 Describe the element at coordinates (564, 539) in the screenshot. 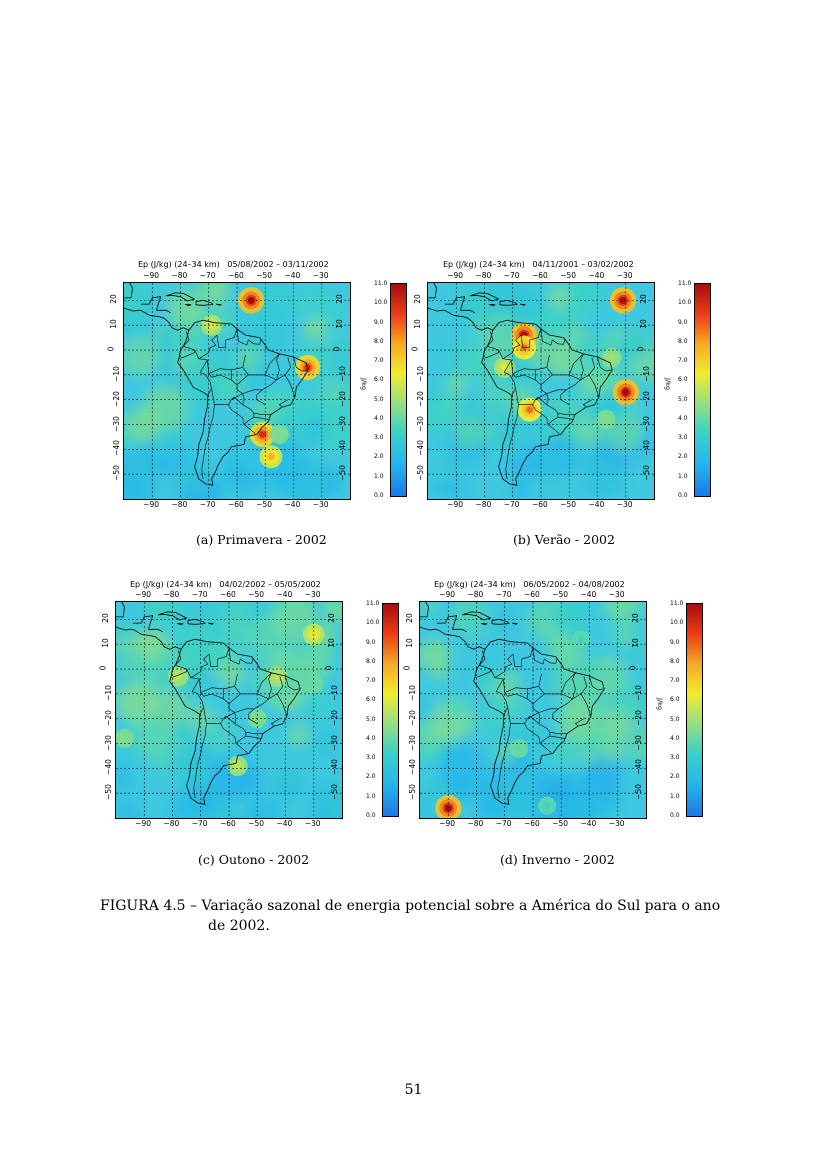

I see `subfigure-caption: (b) Verão - 2002` at that location.